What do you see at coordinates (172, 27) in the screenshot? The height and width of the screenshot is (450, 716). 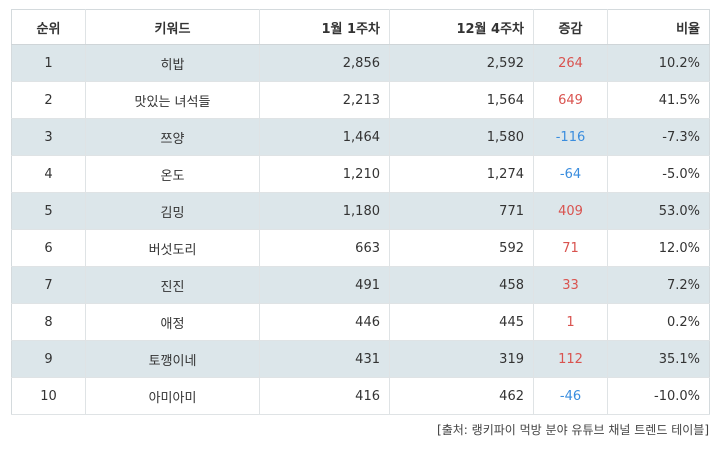 I see `header-keyword: 키워드` at bounding box center [172, 27].